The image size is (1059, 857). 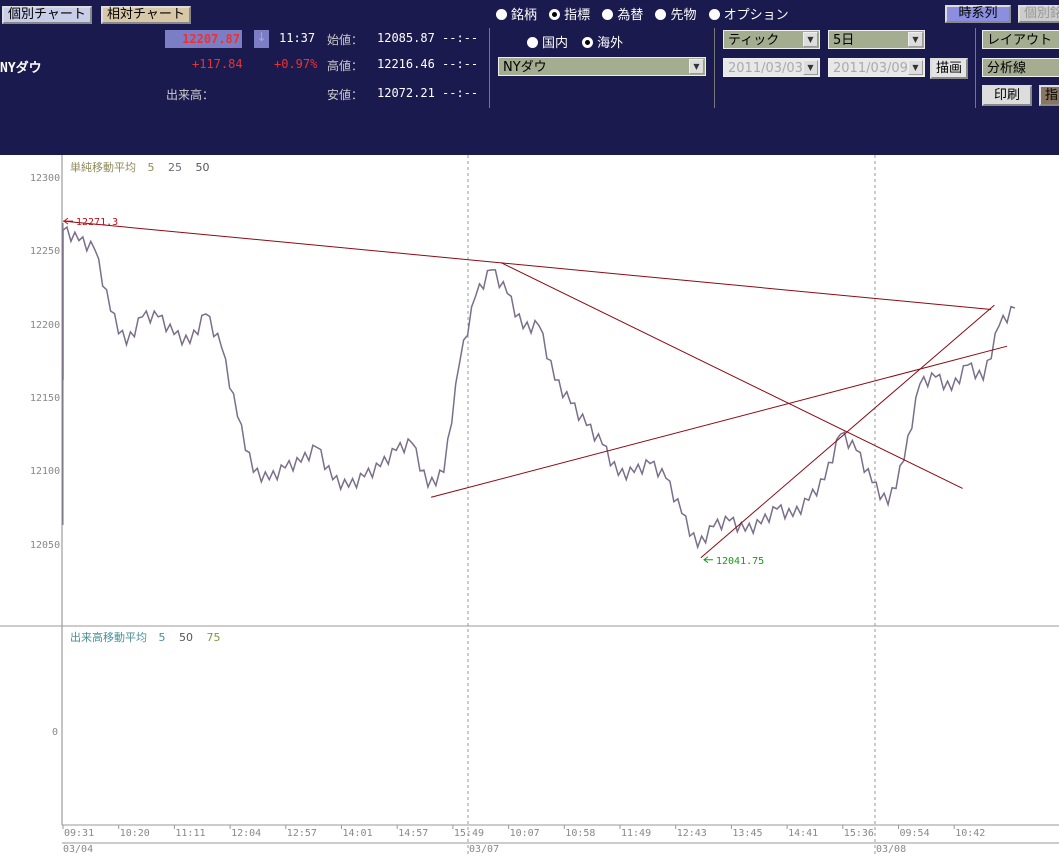 I want to click on price-ytick: 12200, so click(x=45, y=325).